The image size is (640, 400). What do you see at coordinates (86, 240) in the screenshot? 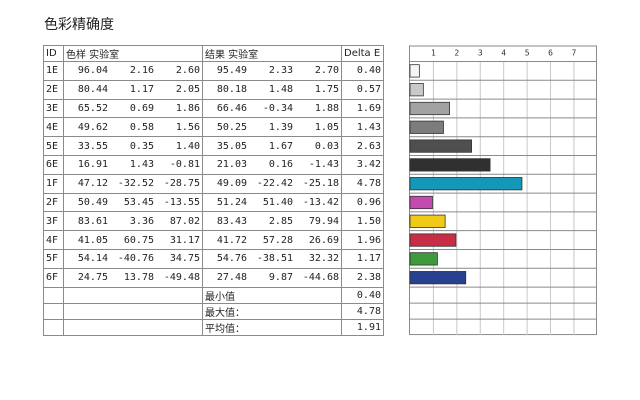
I see `reference-lab-value: 41.05` at bounding box center [86, 240].